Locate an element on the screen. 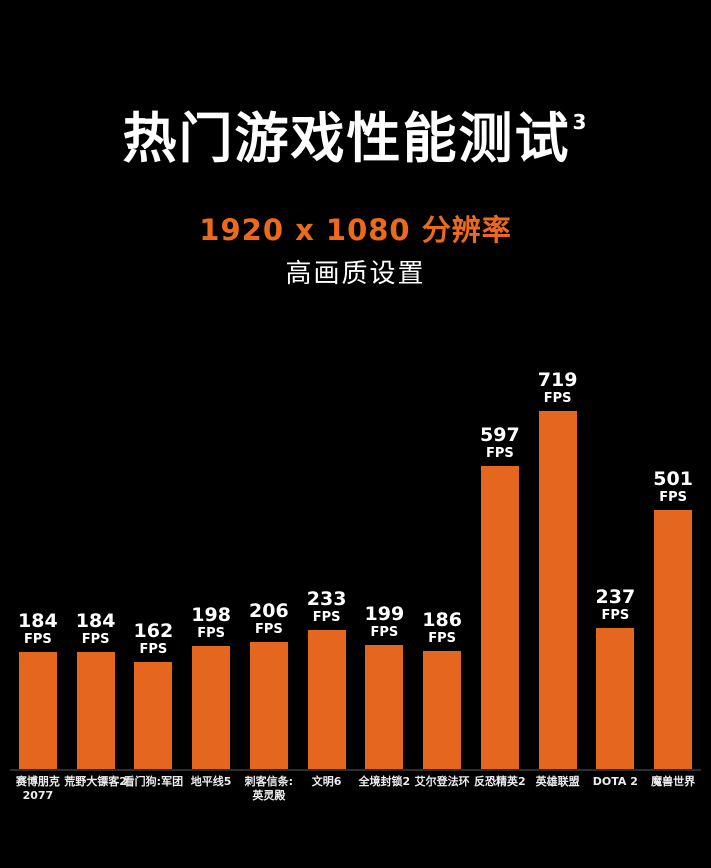  category-label: 荒野大镖客2 is located at coordinates (95, 781).